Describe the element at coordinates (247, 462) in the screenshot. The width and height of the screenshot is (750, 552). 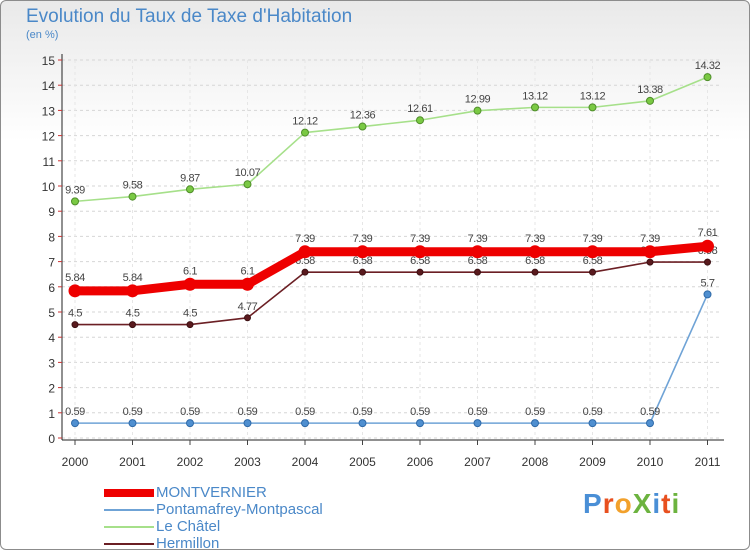
I see `x-tick-label: 2003` at that location.